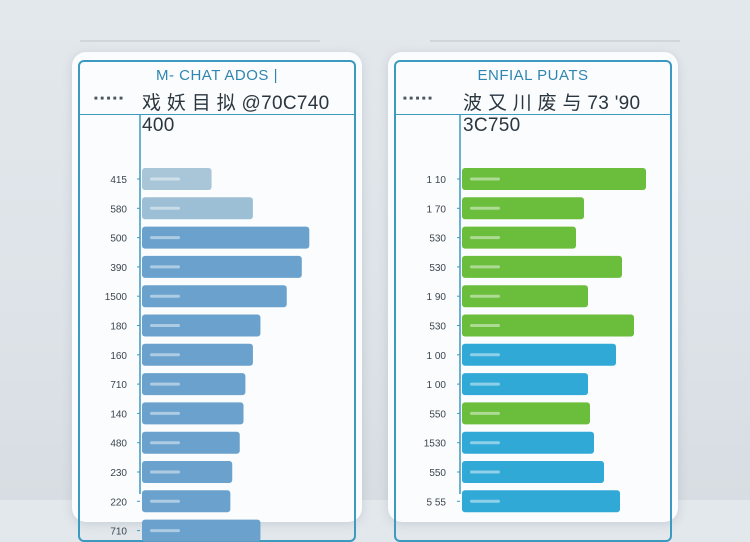 The height and width of the screenshot is (542, 750). I want to click on category-label: 480, so click(118, 444).